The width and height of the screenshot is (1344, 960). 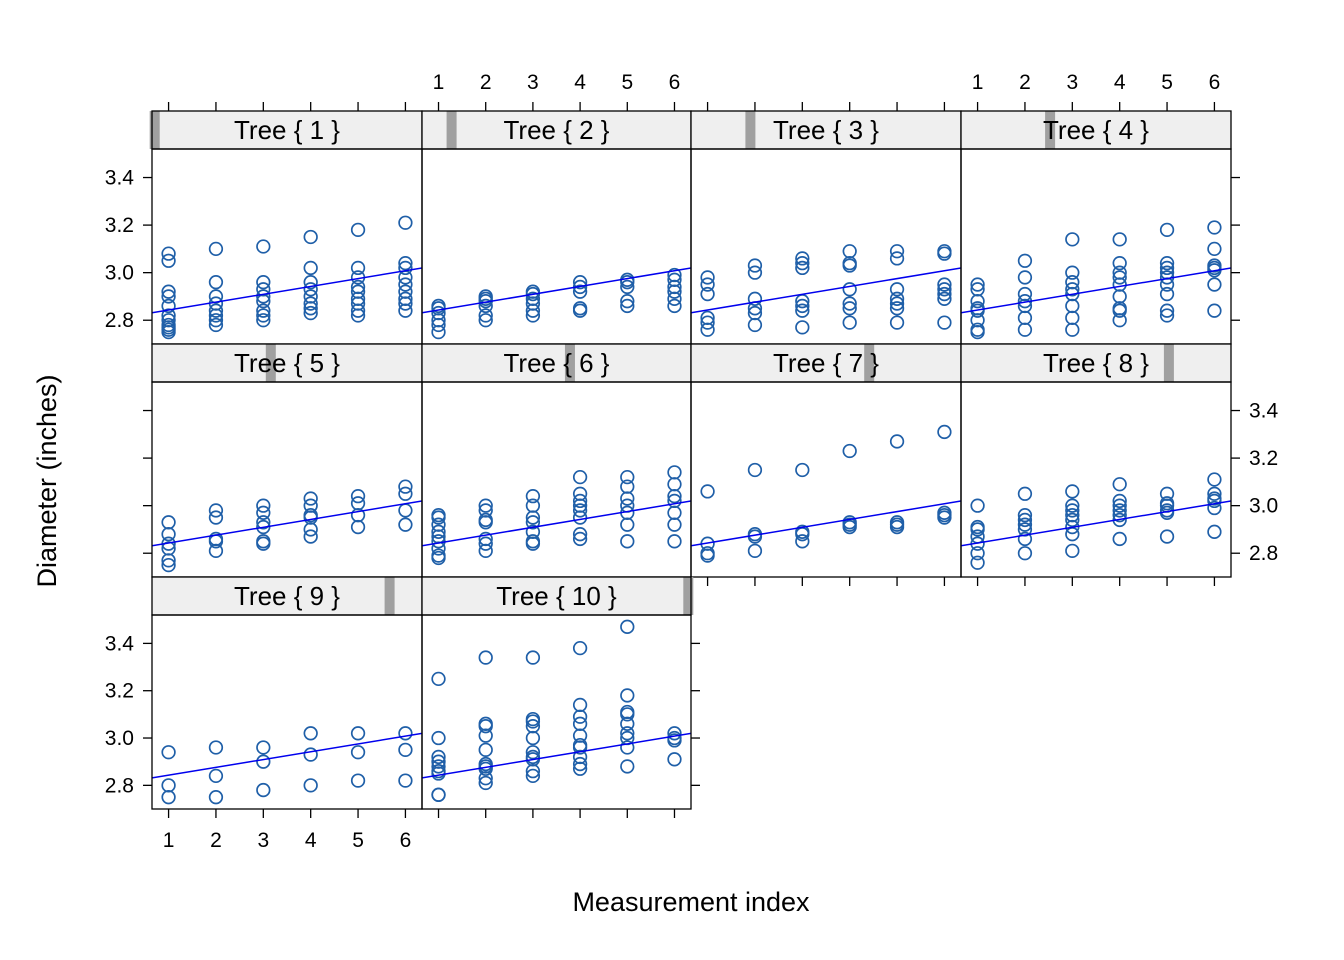 I want to click on x-tick-label: 6, so click(x=1215, y=82).